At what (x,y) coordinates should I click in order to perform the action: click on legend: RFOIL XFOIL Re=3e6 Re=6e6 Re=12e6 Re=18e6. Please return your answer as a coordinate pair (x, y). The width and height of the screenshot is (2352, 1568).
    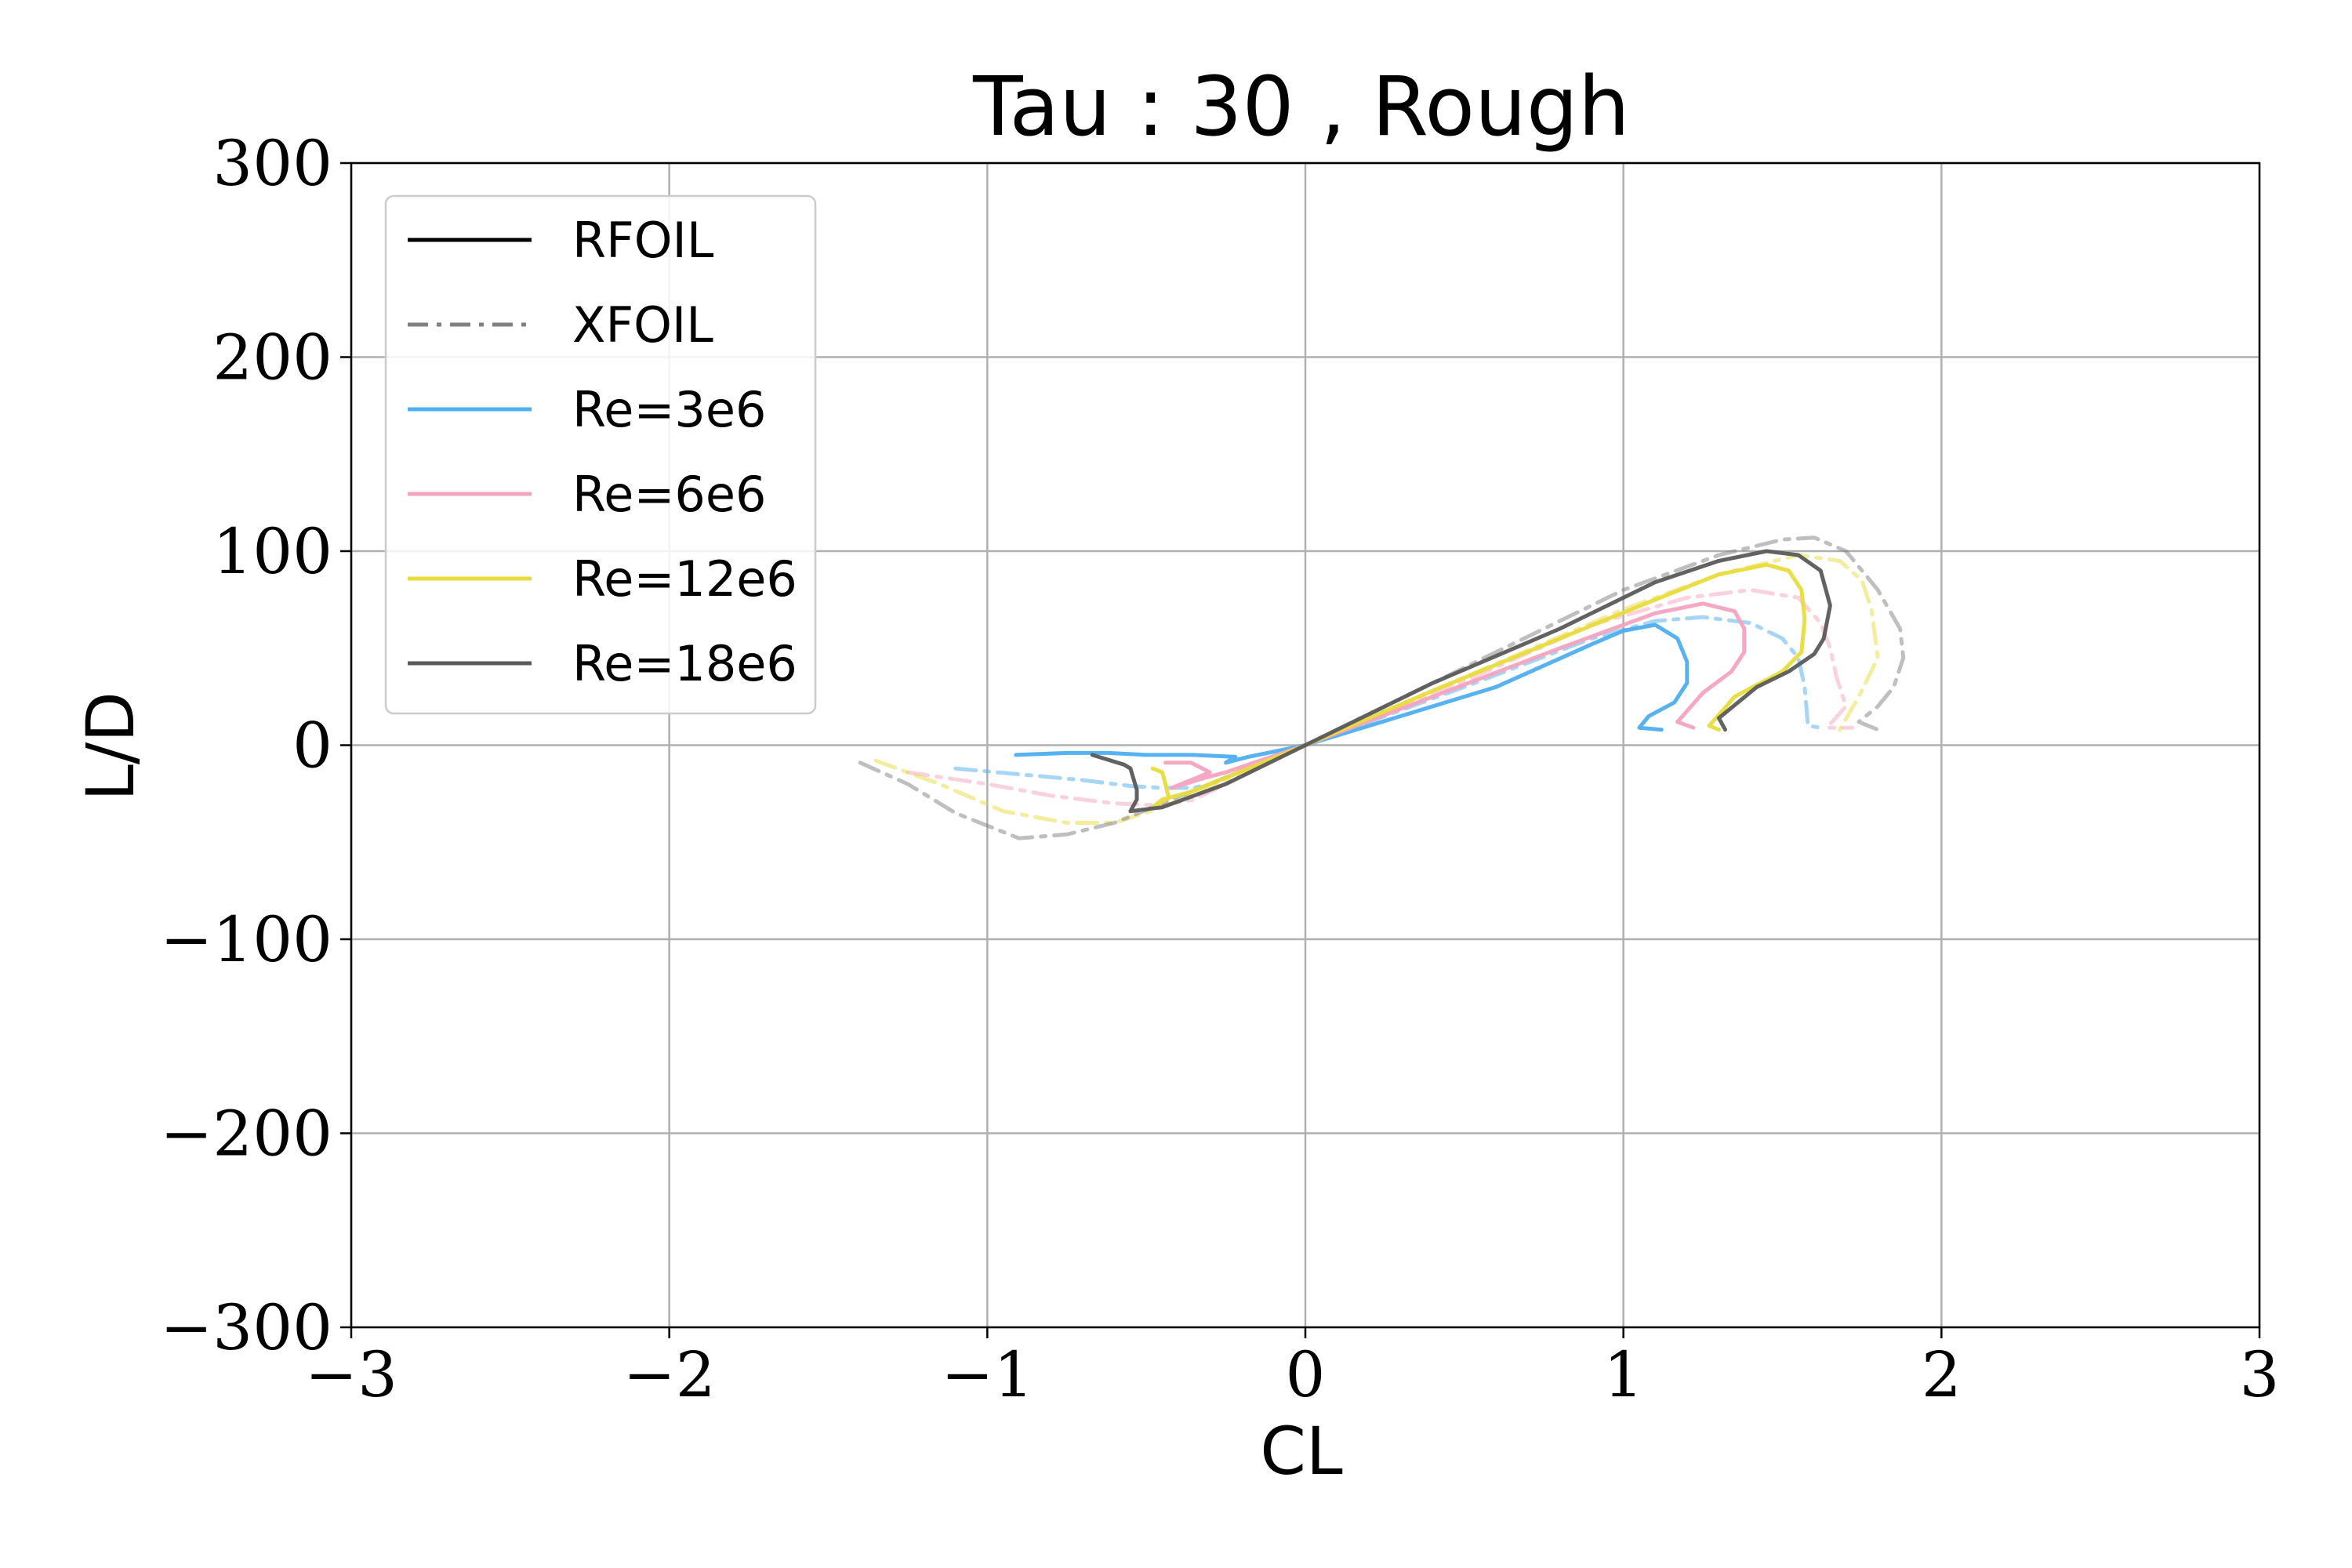
    Looking at the image, I should click on (600, 454).